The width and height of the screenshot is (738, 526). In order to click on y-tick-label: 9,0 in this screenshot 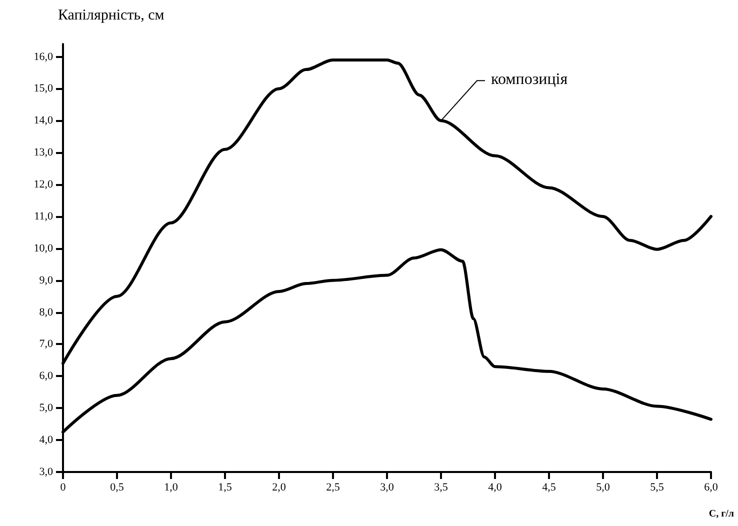, I will do `click(46, 280)`.